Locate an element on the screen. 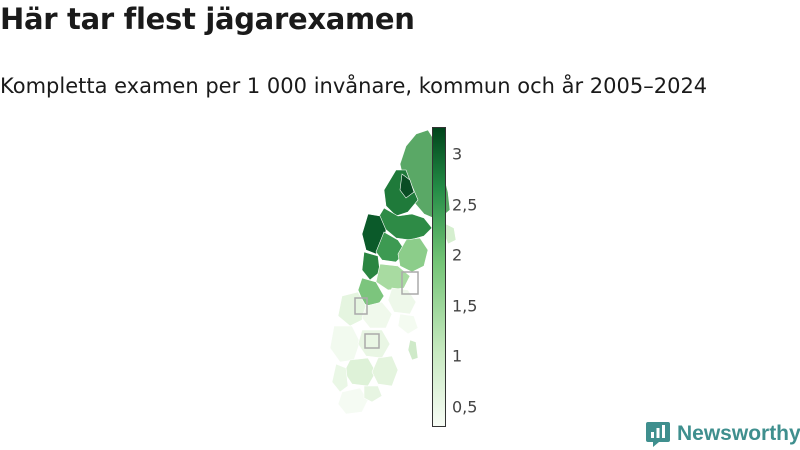 The height and width of the screenshot is (450, 800). region-halland is located at coordinates (340, 378).